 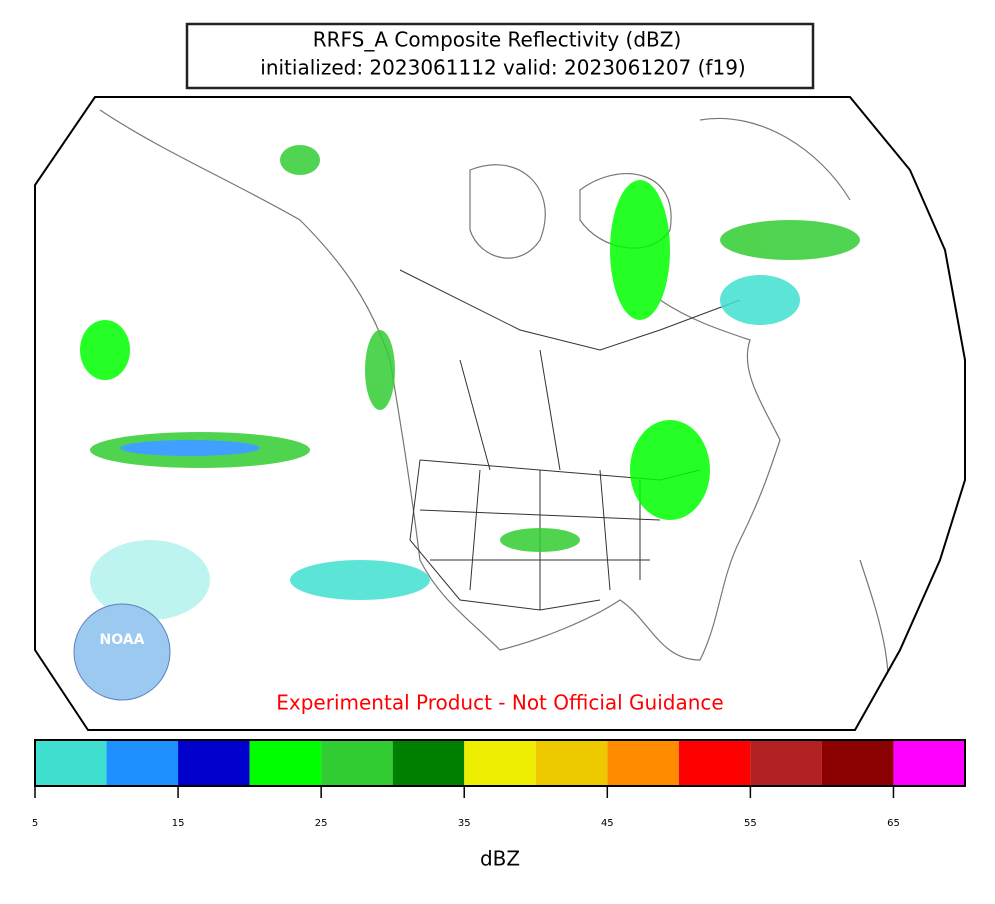 I want to click on title: RRFS_A Composite Reflectivity (dBZ), so click(x=497, y=40).